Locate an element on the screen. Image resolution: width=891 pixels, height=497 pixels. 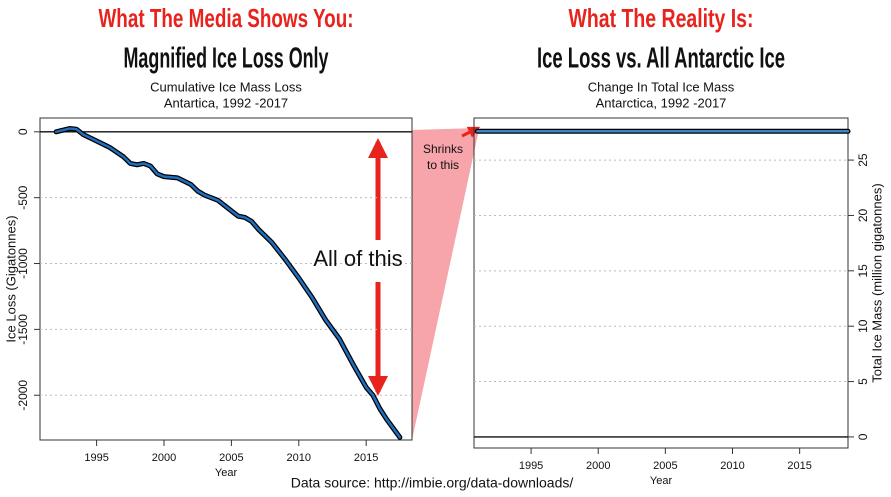
chart-caption: Cumulative Ice Mass Loss is located at coordinates (226, 86).